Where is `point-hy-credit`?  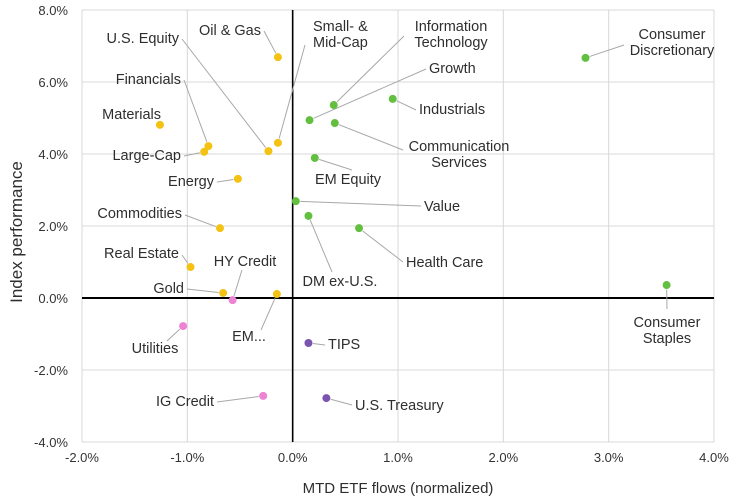 point-hy-credit is located at coordinates (232, 300).